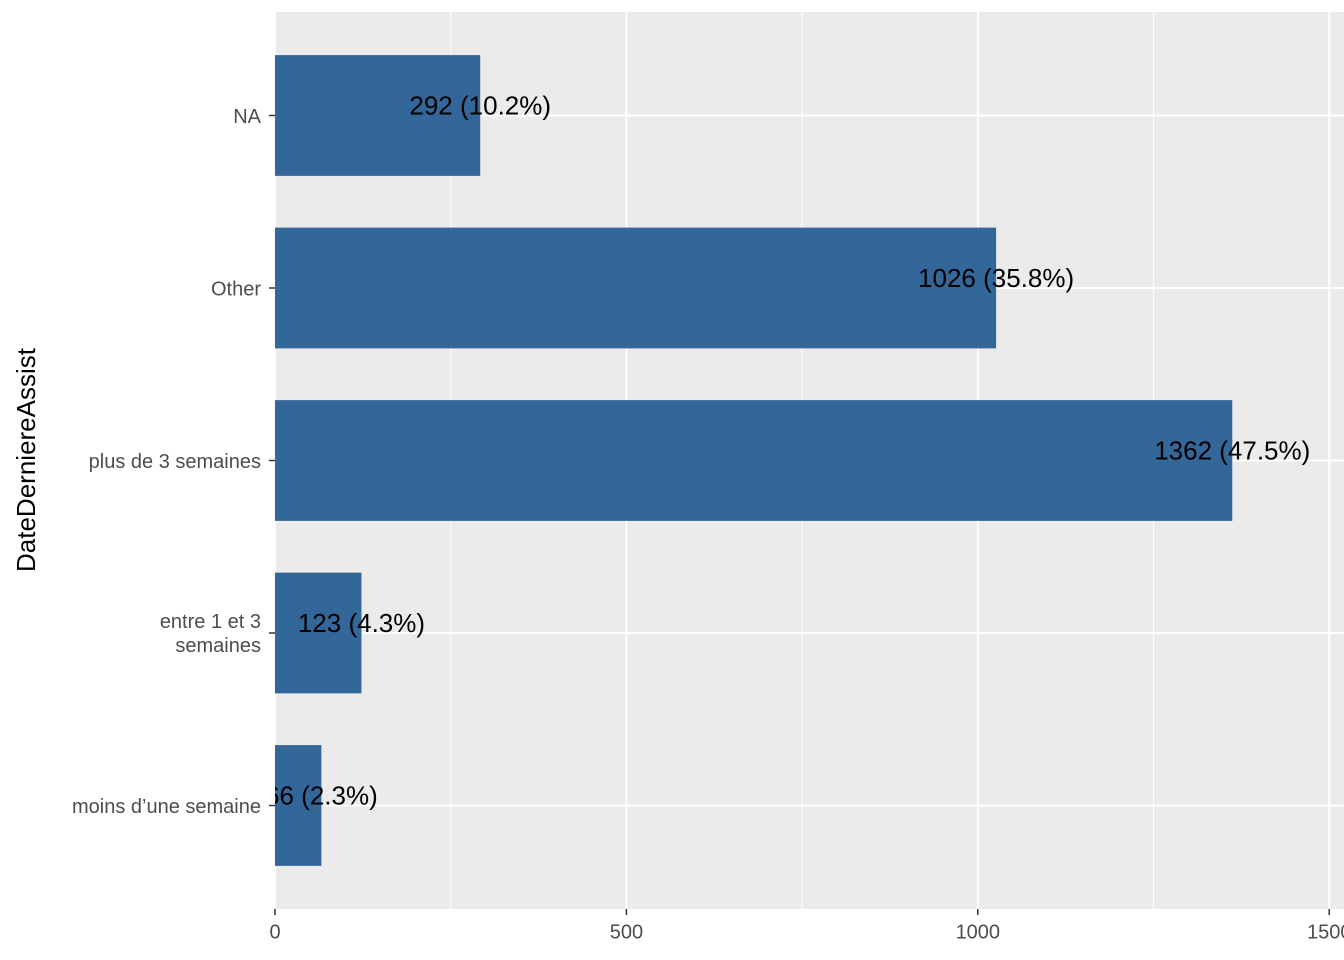  What do you see at coordinates (626, 932) in the screenshot?
I see `x-tick-label: 500` at bounding box center [626, 932].